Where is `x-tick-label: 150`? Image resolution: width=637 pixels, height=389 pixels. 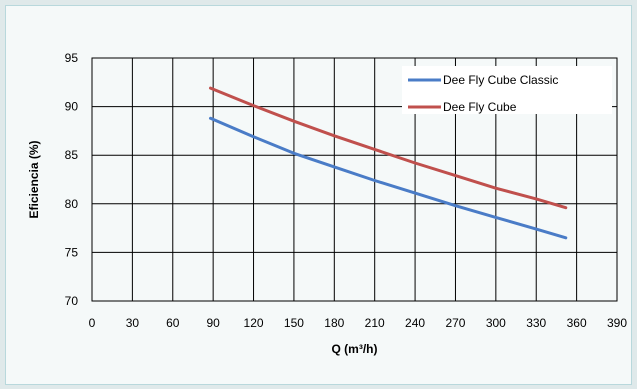 x-tick-label: 150 is located at coordinates (294, 323).